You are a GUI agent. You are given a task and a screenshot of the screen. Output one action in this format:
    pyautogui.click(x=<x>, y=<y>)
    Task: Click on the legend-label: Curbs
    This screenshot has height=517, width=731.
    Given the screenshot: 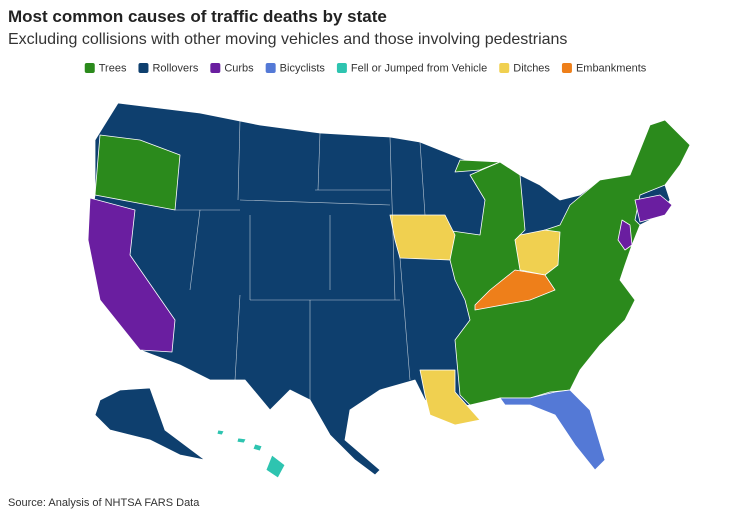 What is the action you would take?
    pyautogui.click(x=239, y=68)
    